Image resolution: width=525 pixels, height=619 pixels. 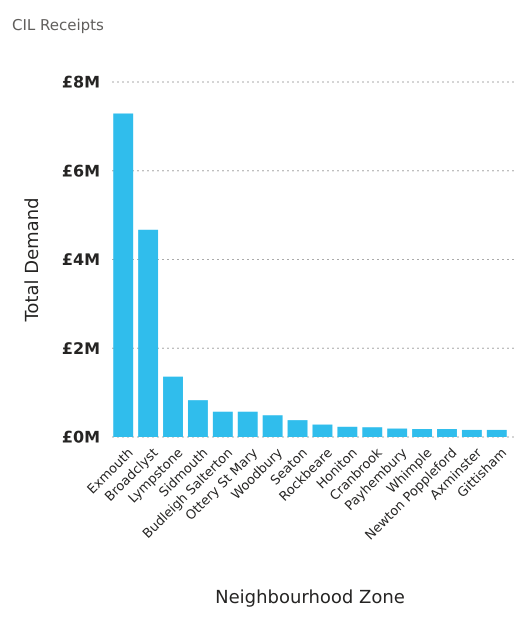 What do you see at coordinates (310, 597) in the screenshot?
I see `x-axis-title: Neighbourhood Zone` at bounding box center [310, 597].